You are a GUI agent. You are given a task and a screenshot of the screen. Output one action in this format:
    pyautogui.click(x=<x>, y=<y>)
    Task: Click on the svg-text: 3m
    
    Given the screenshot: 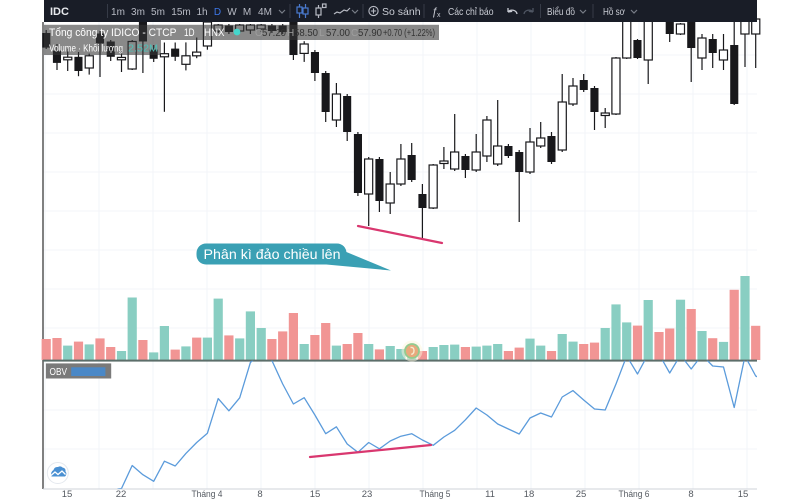 What is the action you would take?
    pyautogui.click(x=138, y=12)
    